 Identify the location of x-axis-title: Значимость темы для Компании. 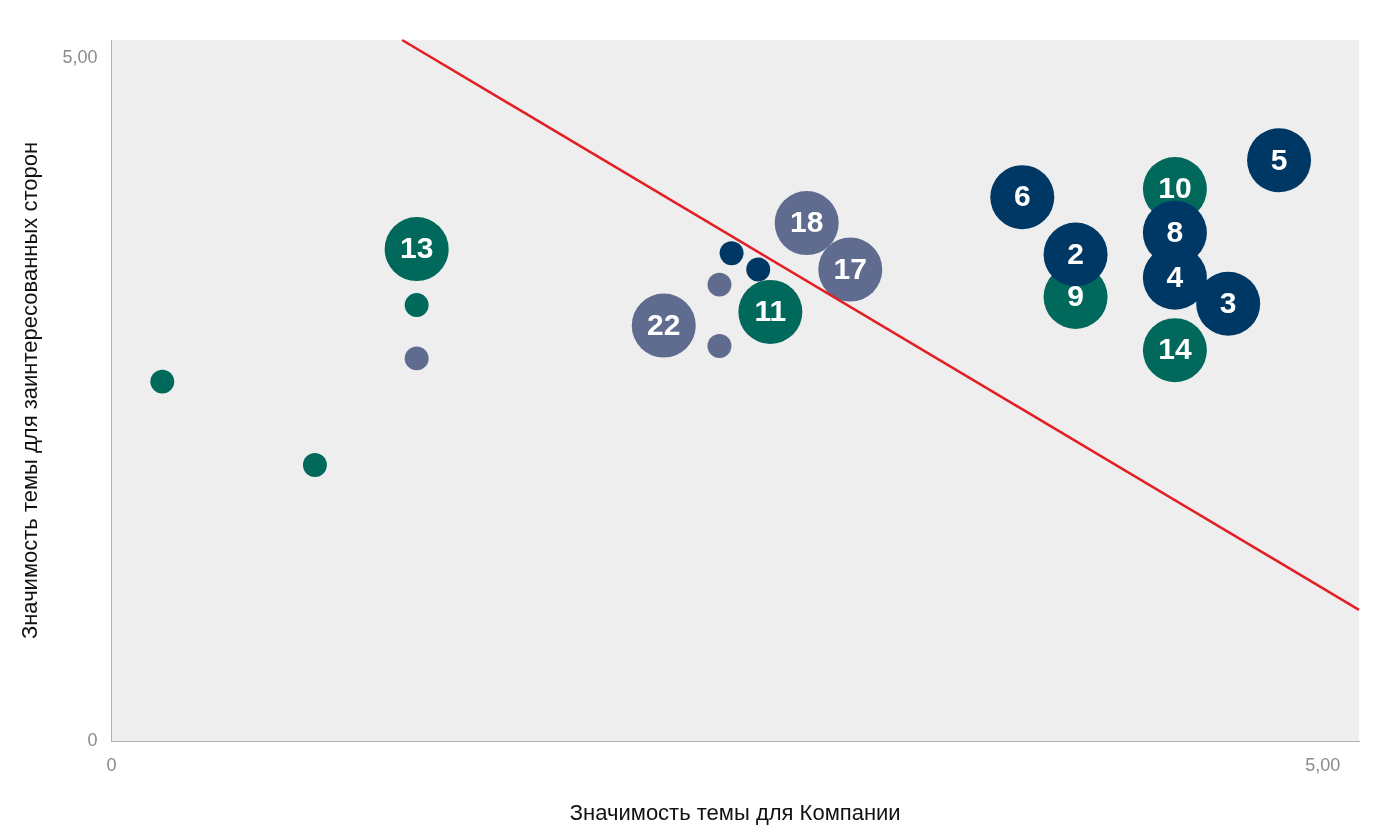
(735, 812).